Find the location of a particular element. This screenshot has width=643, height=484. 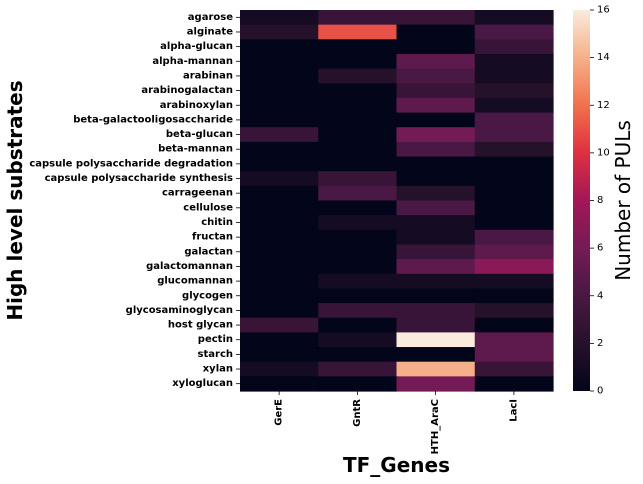

row-label: chitin is located at coordinates (217, 222).